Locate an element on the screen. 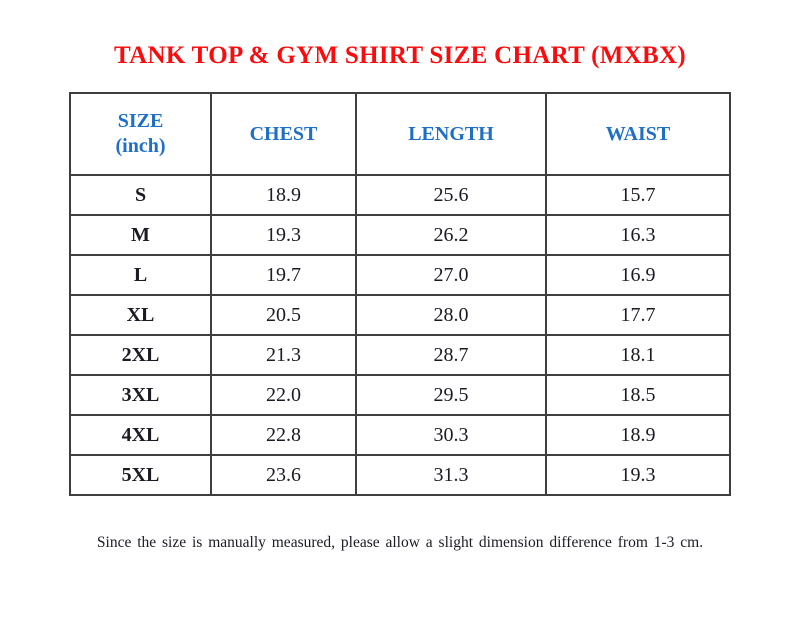  size-label: 5XL is located at coordinates (140, 475).